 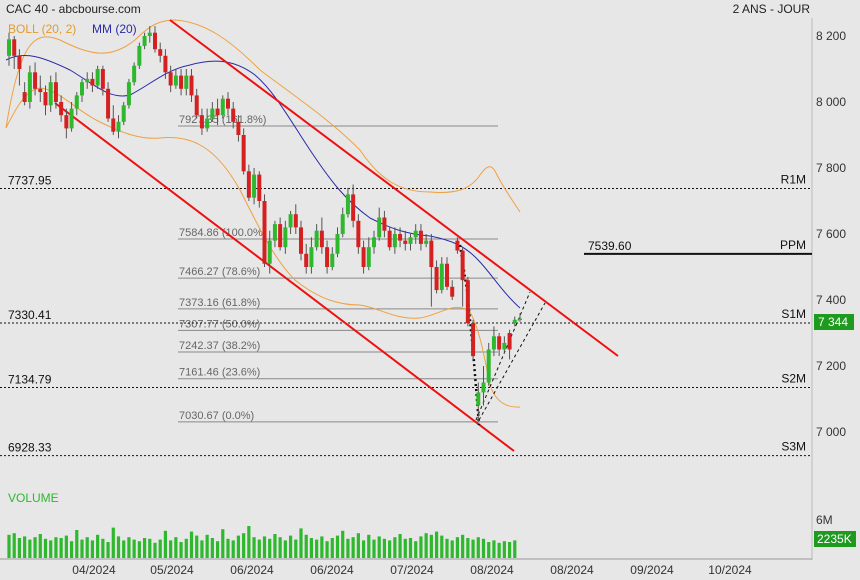 I want to click on drop-trend-dotted, so click(x=469, y=335).